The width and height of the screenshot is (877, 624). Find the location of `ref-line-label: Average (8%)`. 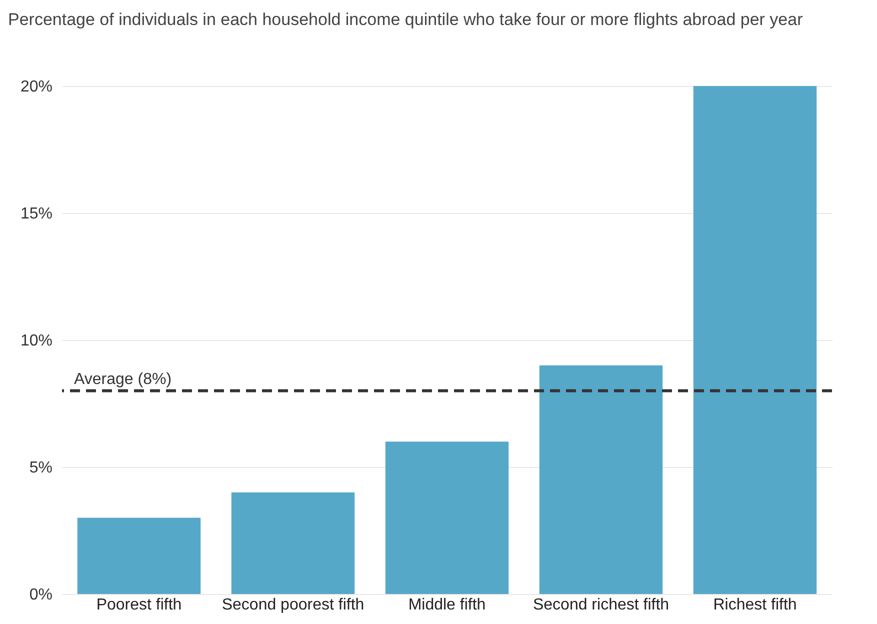

ref-line-label: Average (8%) is located at coordinates (123, 379).